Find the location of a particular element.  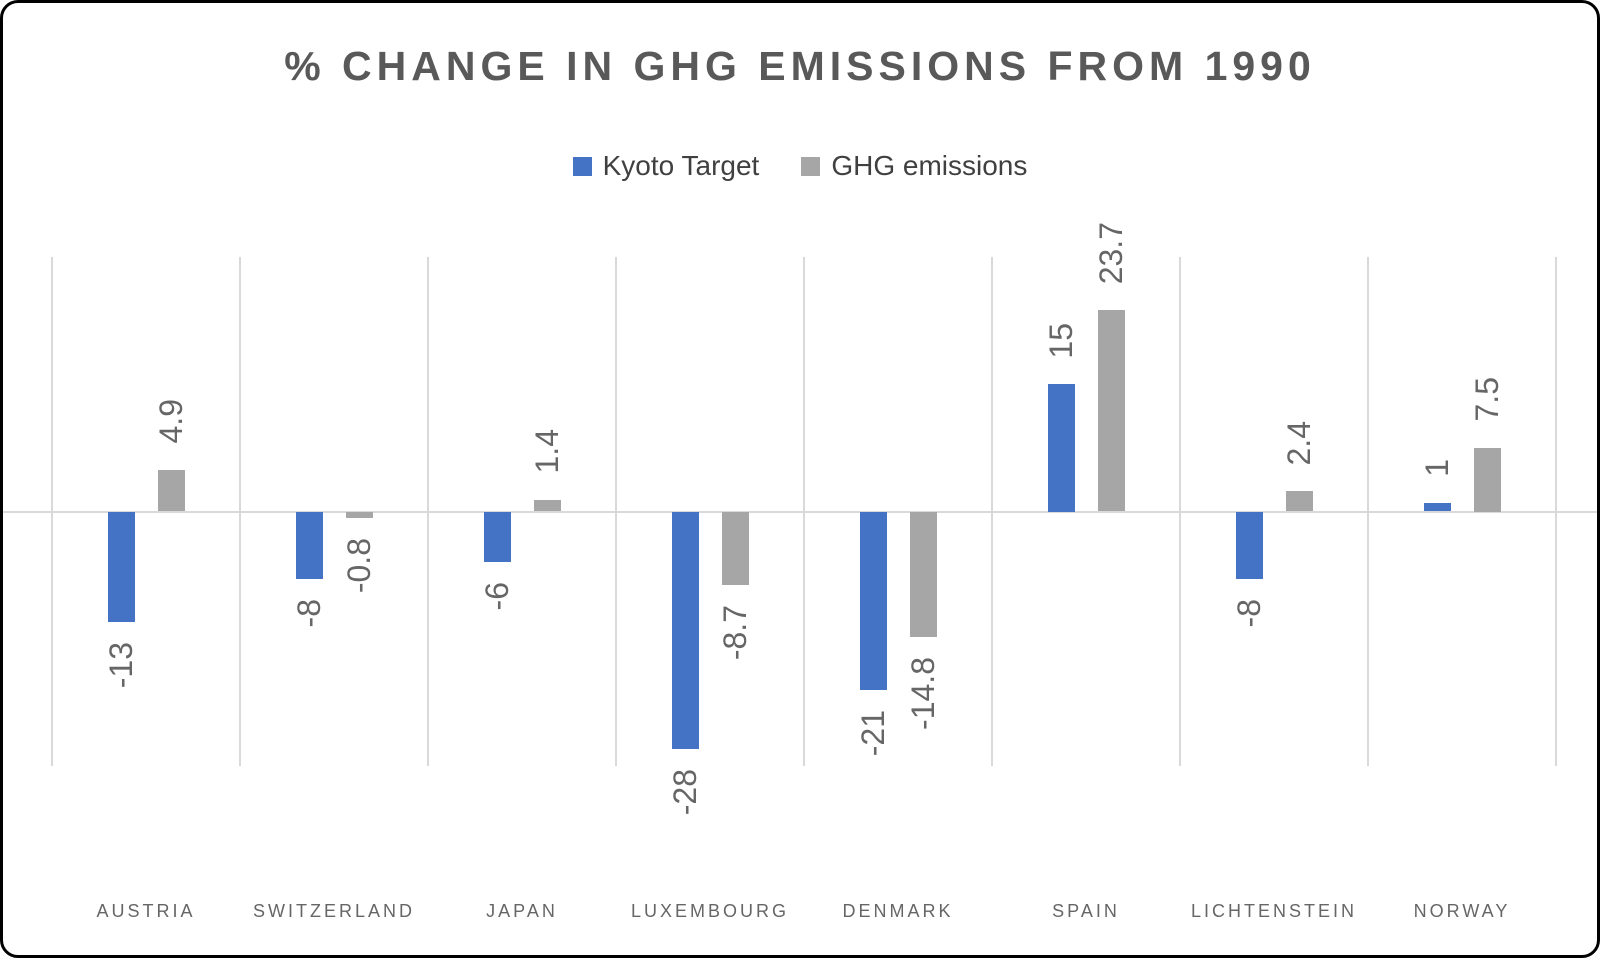

zero-axis-line is located at coordinates (800, 511).